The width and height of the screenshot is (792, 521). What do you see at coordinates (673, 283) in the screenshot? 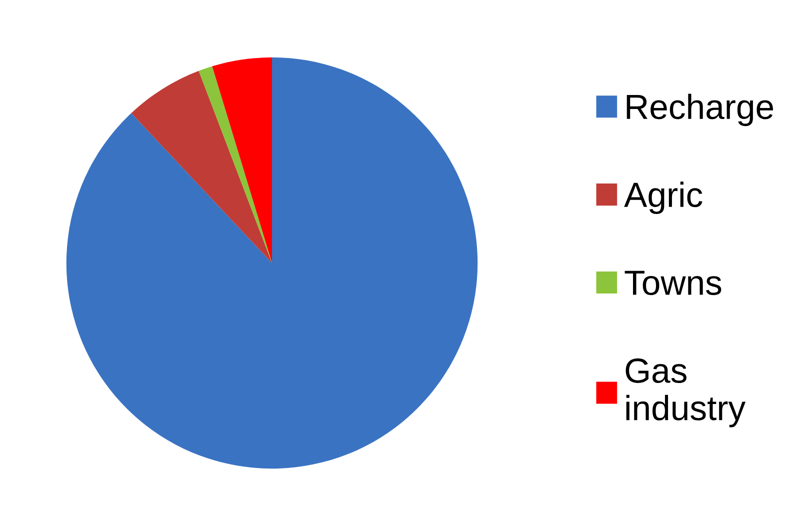
I see `legend-label: Towns` at bounding box center [673, 283].